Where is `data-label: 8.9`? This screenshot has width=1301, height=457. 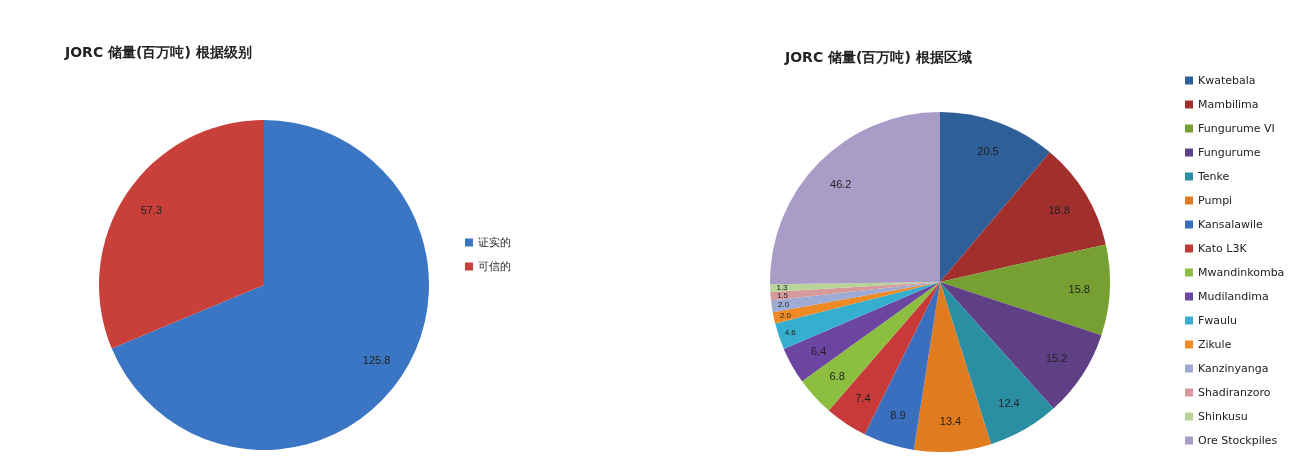 data-label: 8.9 is located at coordinates (898, 414).